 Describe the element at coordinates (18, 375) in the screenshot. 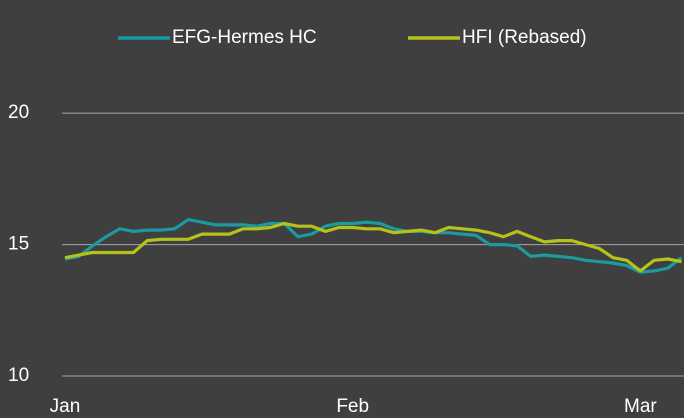

I see `y-tick-label: 10` at that location.